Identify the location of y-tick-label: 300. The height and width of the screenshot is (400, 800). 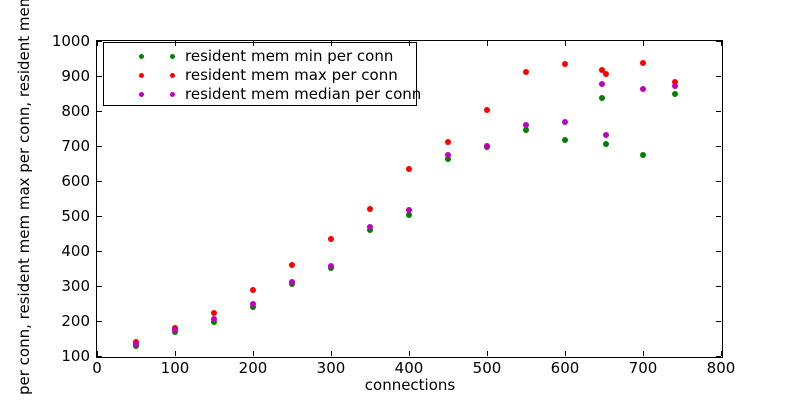
(75, 286).